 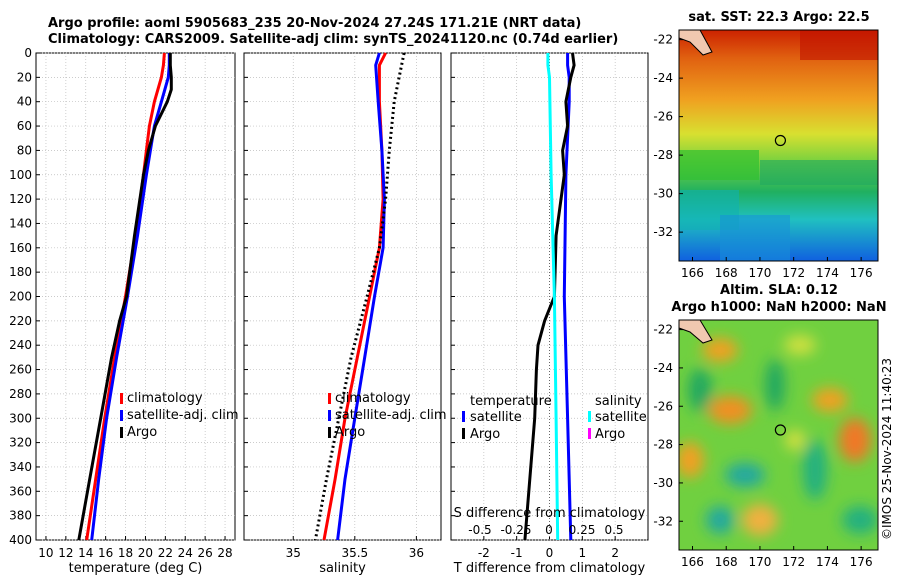 What do you see at coordinates (20, 491) in the screenshot?
I see `temperature-ytick-label: 360` at bounding box center [20, 491].